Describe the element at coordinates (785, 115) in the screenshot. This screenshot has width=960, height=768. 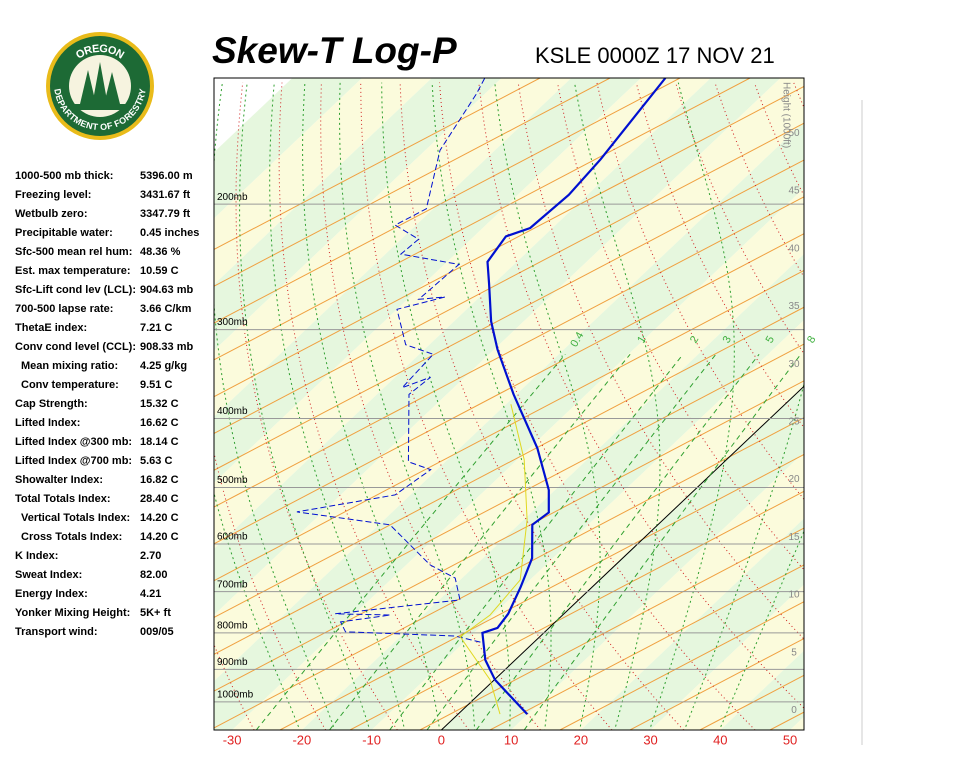
I see `height-axis-label: Height (1000ft)` at that location.